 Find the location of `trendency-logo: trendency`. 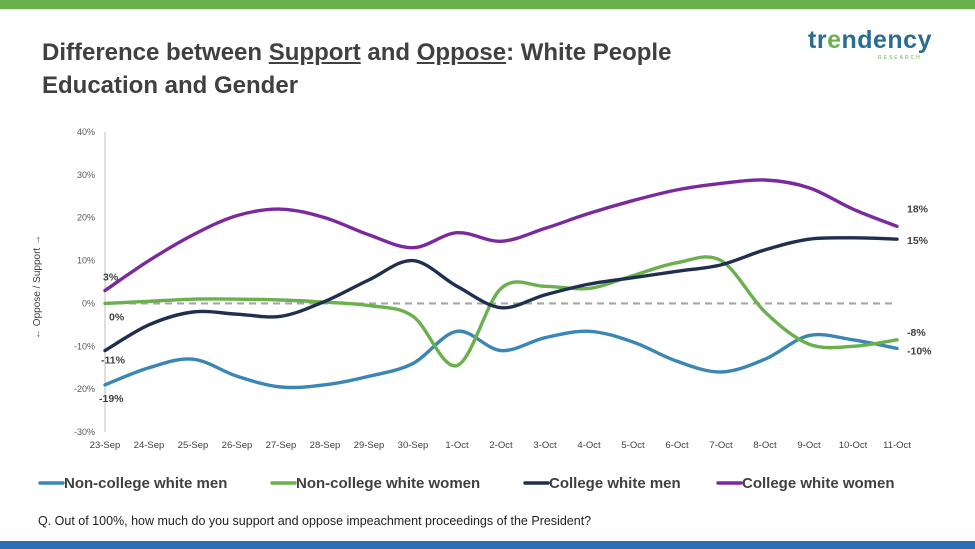

trendency-logo: trendency is located at coordinates (878, 40).